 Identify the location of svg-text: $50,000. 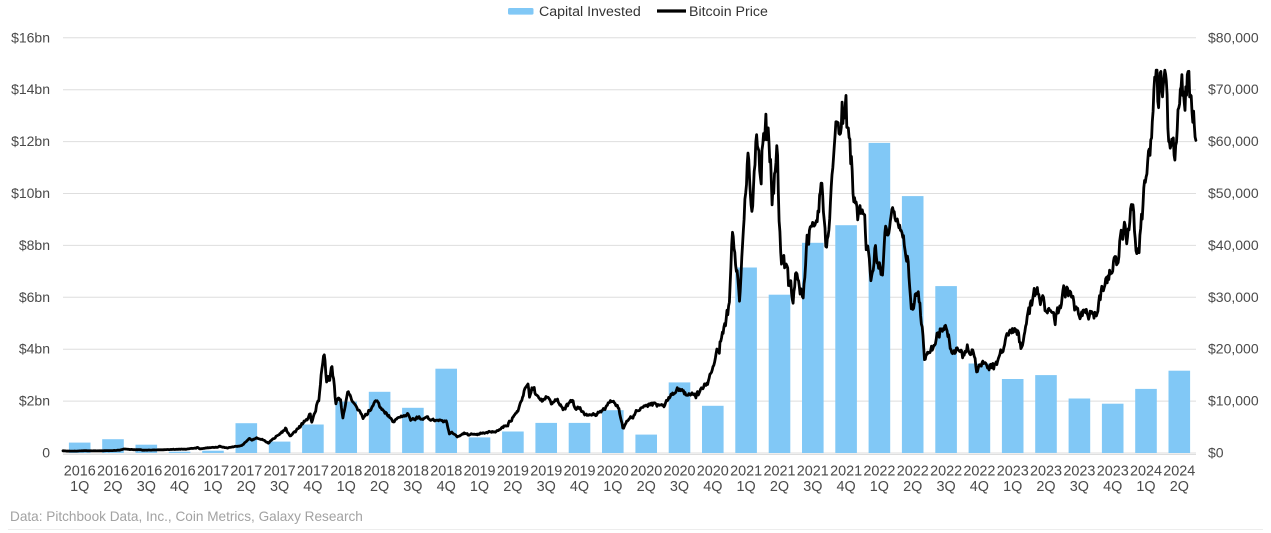
(1233, 193).